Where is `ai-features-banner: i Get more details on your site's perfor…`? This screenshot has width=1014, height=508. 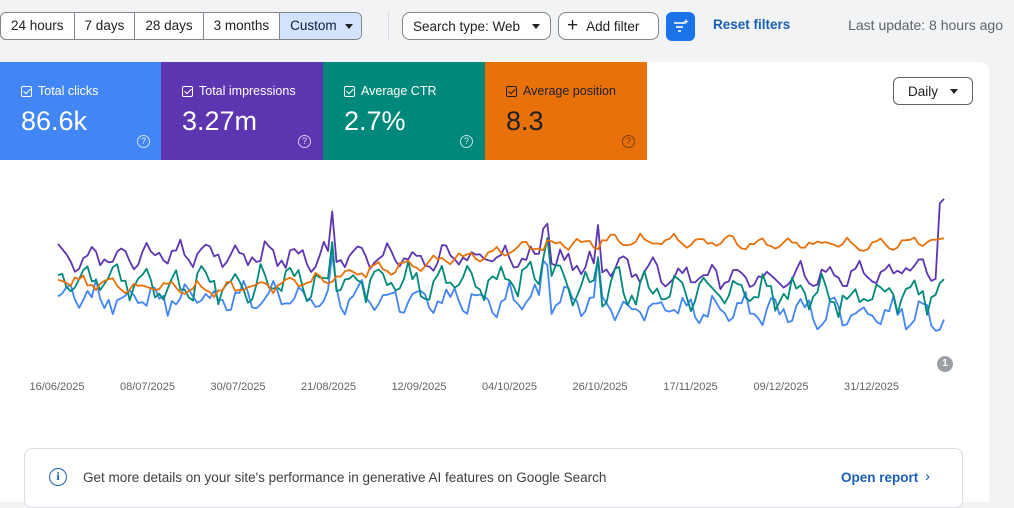 ai-features-banner: i Get more details on your site's perfor… is located at coordinates (493, 478).